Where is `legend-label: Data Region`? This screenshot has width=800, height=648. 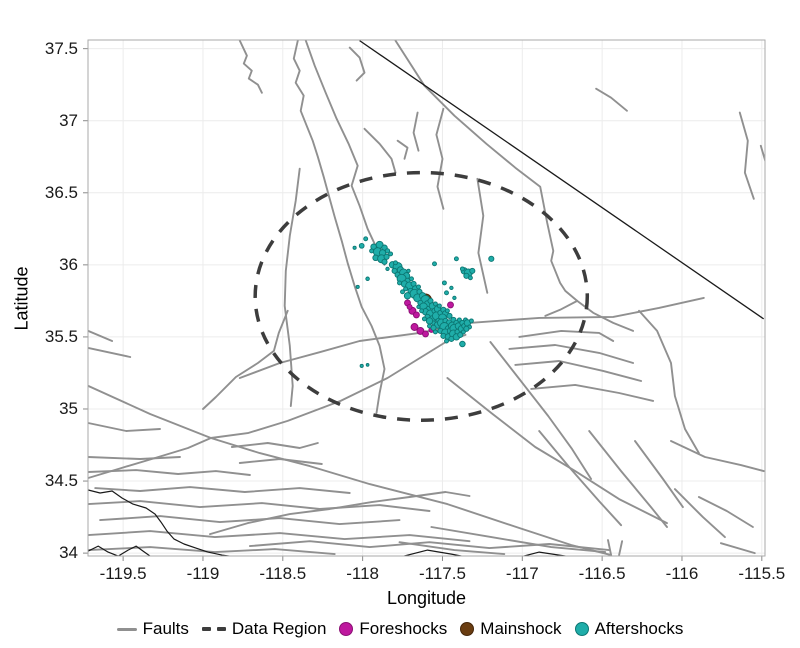 legend-label: Data Region is located at coordinates (279, 628).